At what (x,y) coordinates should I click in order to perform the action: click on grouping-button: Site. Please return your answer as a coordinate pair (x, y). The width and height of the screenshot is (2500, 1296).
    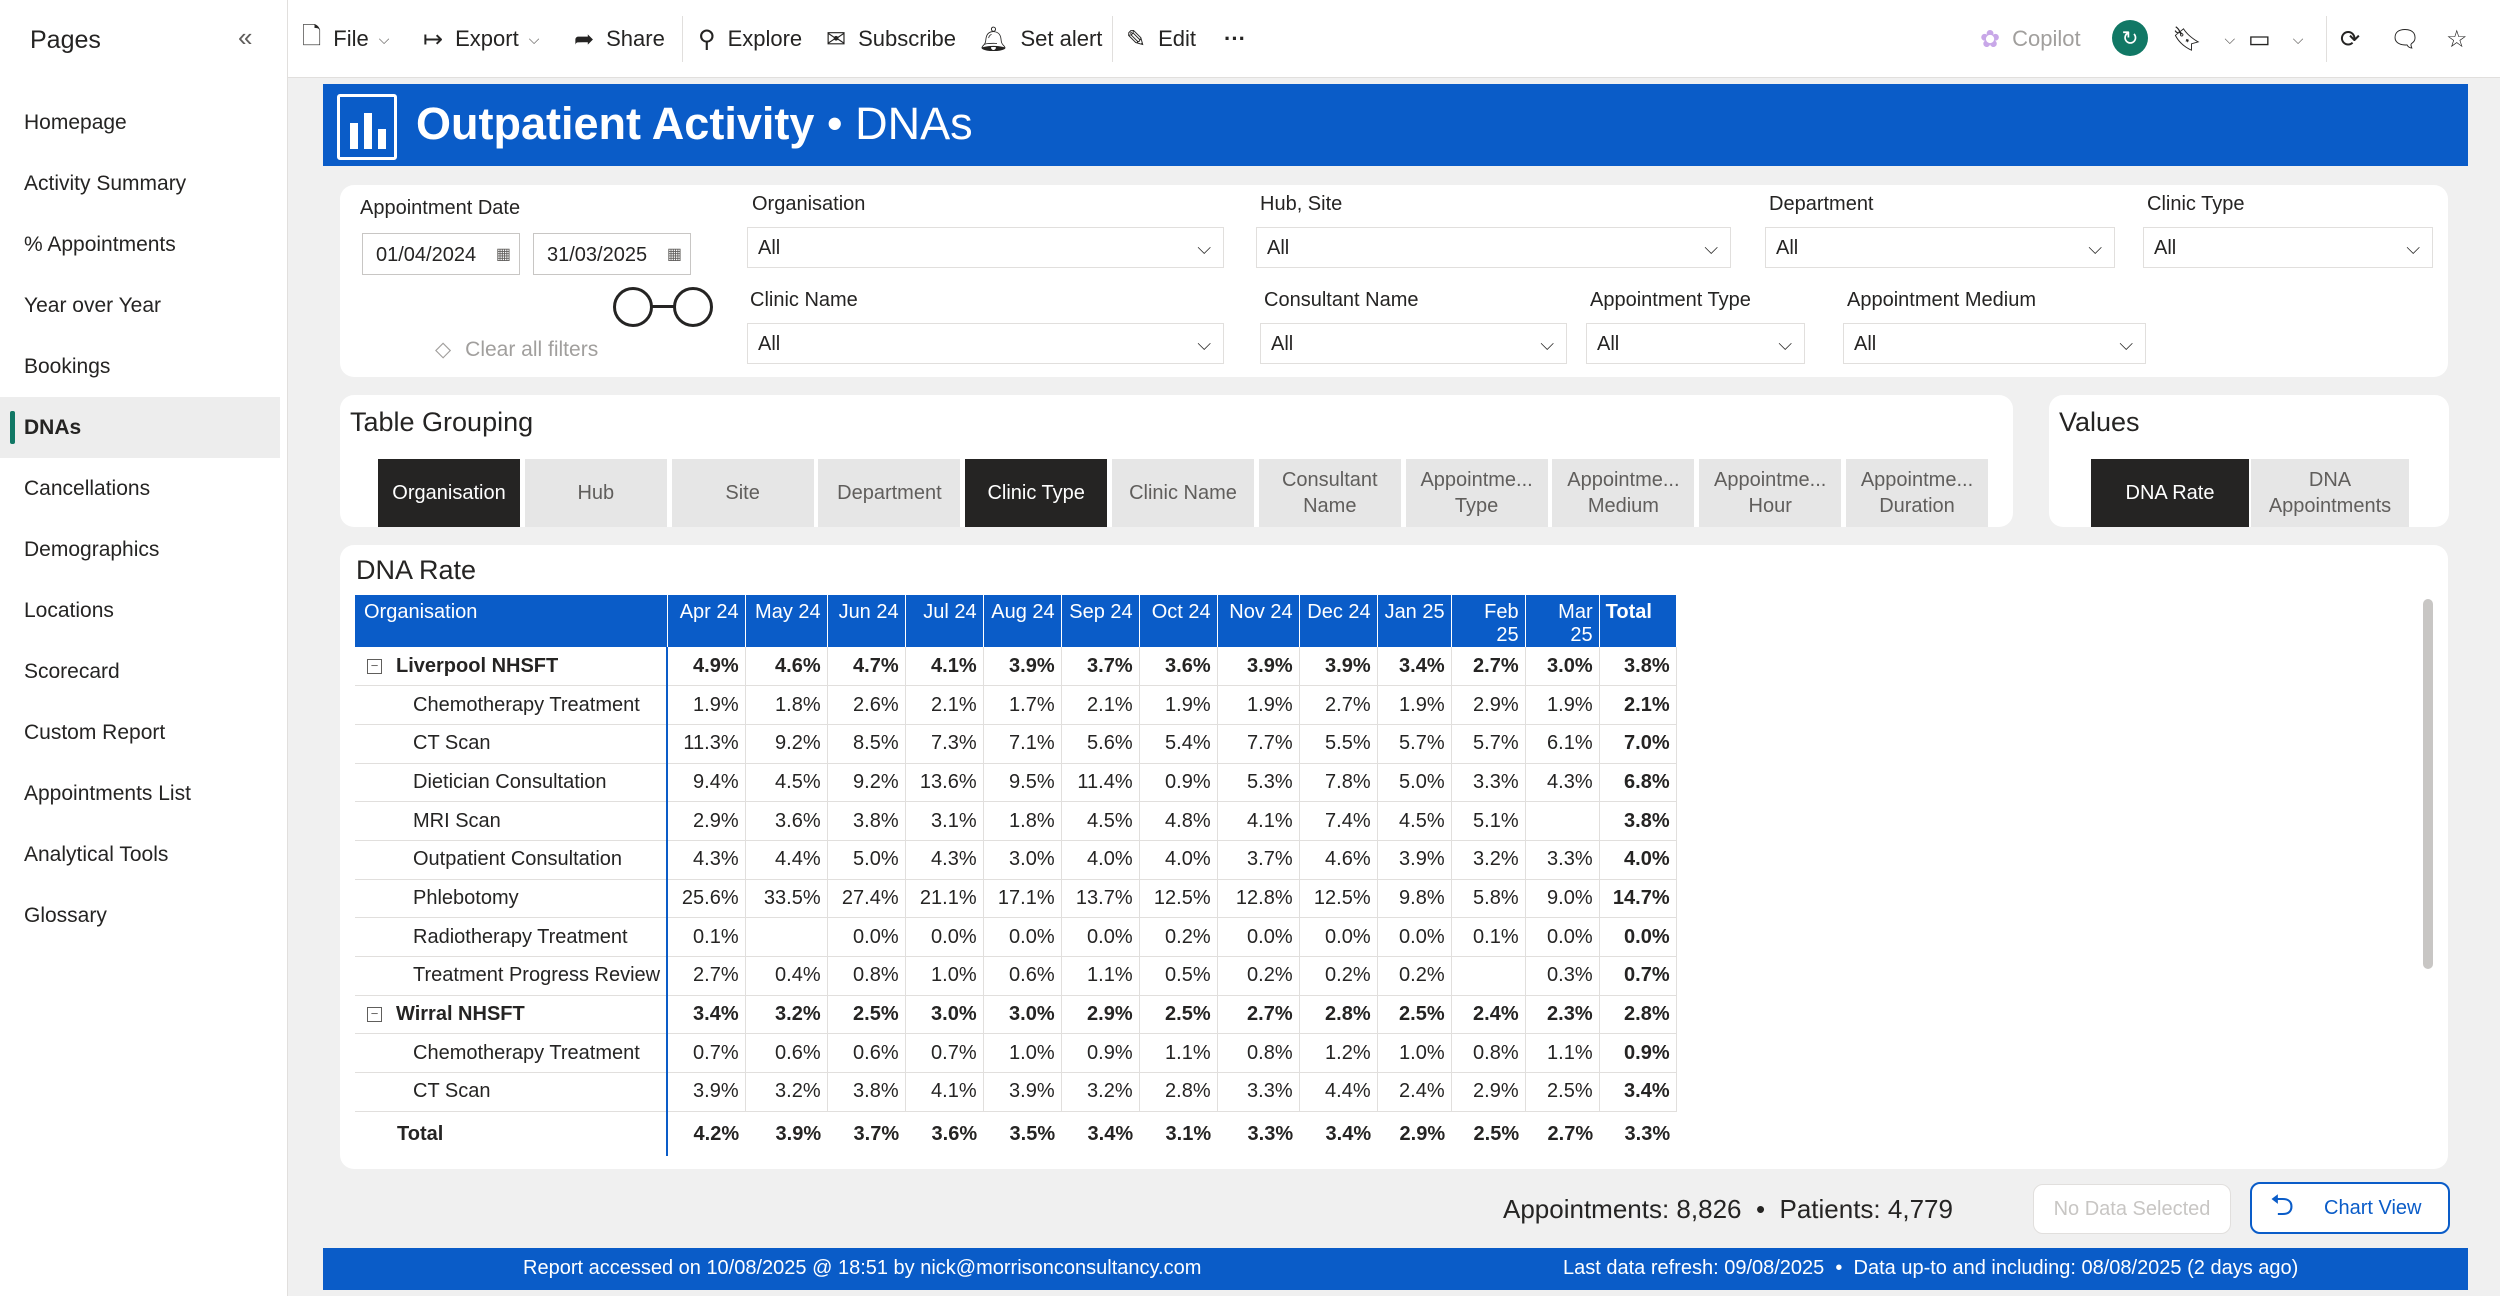
    Looking at the image, I should click on (742, 493).